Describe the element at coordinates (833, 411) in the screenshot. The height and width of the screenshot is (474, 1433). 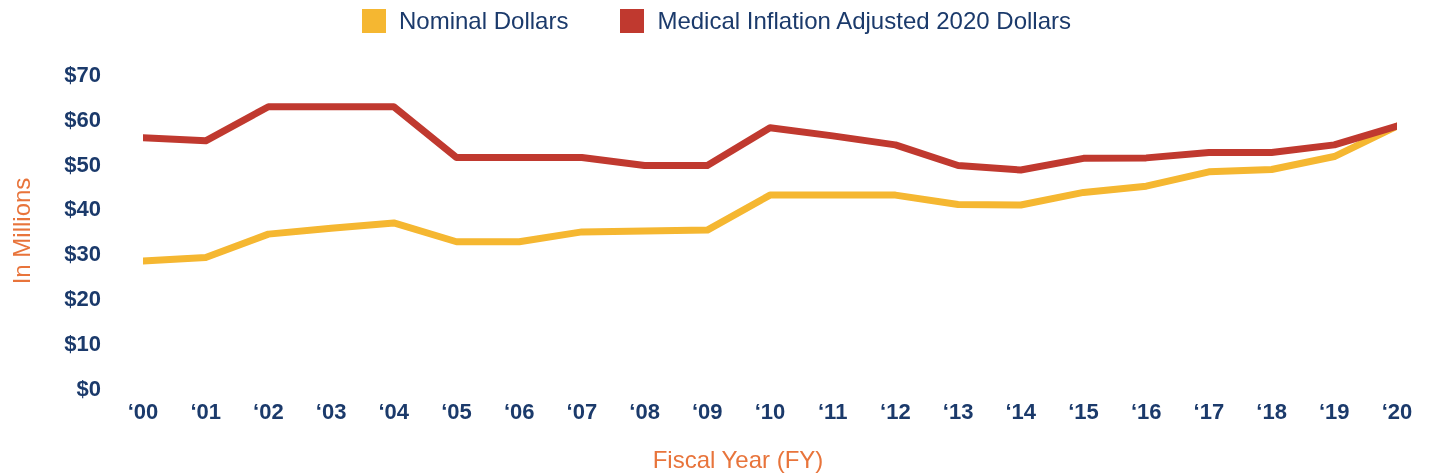
I see `x-tick-label: ‘11` at that location.